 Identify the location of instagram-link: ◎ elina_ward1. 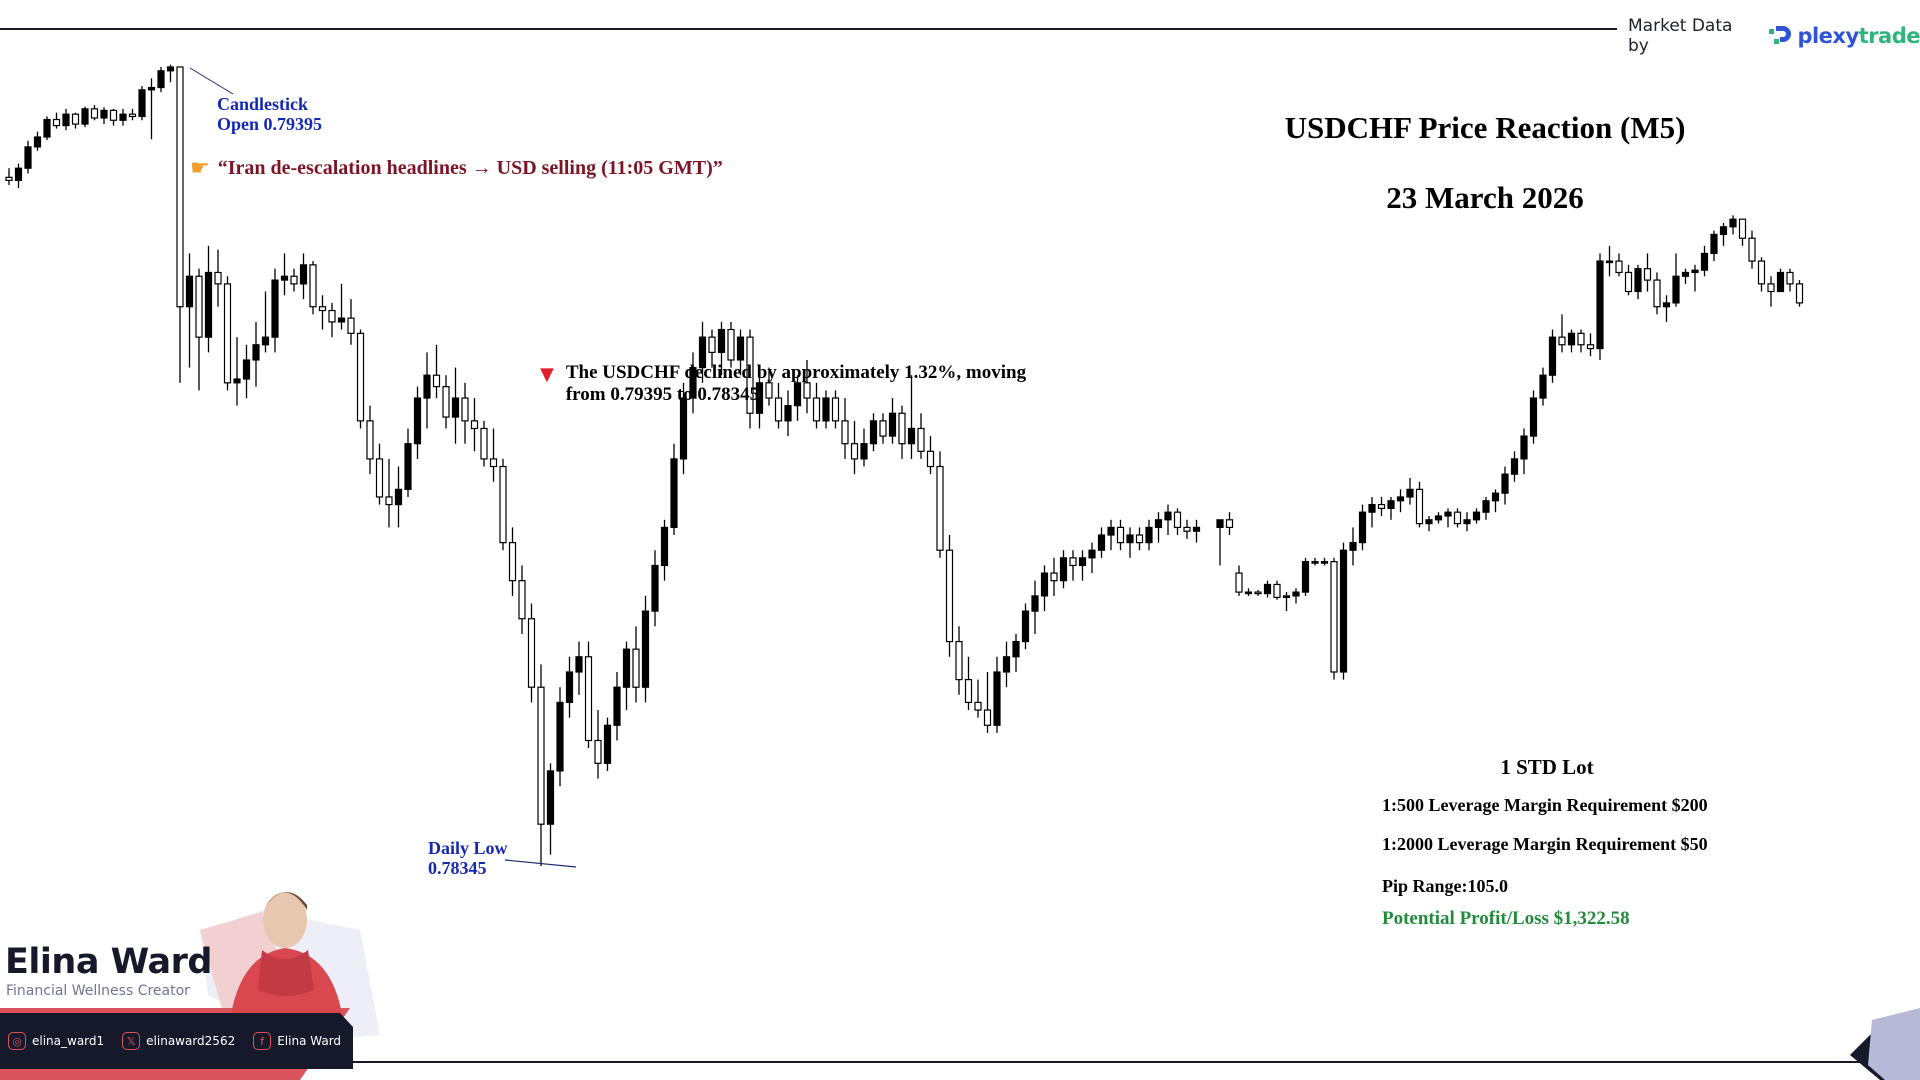
(56, 1041).